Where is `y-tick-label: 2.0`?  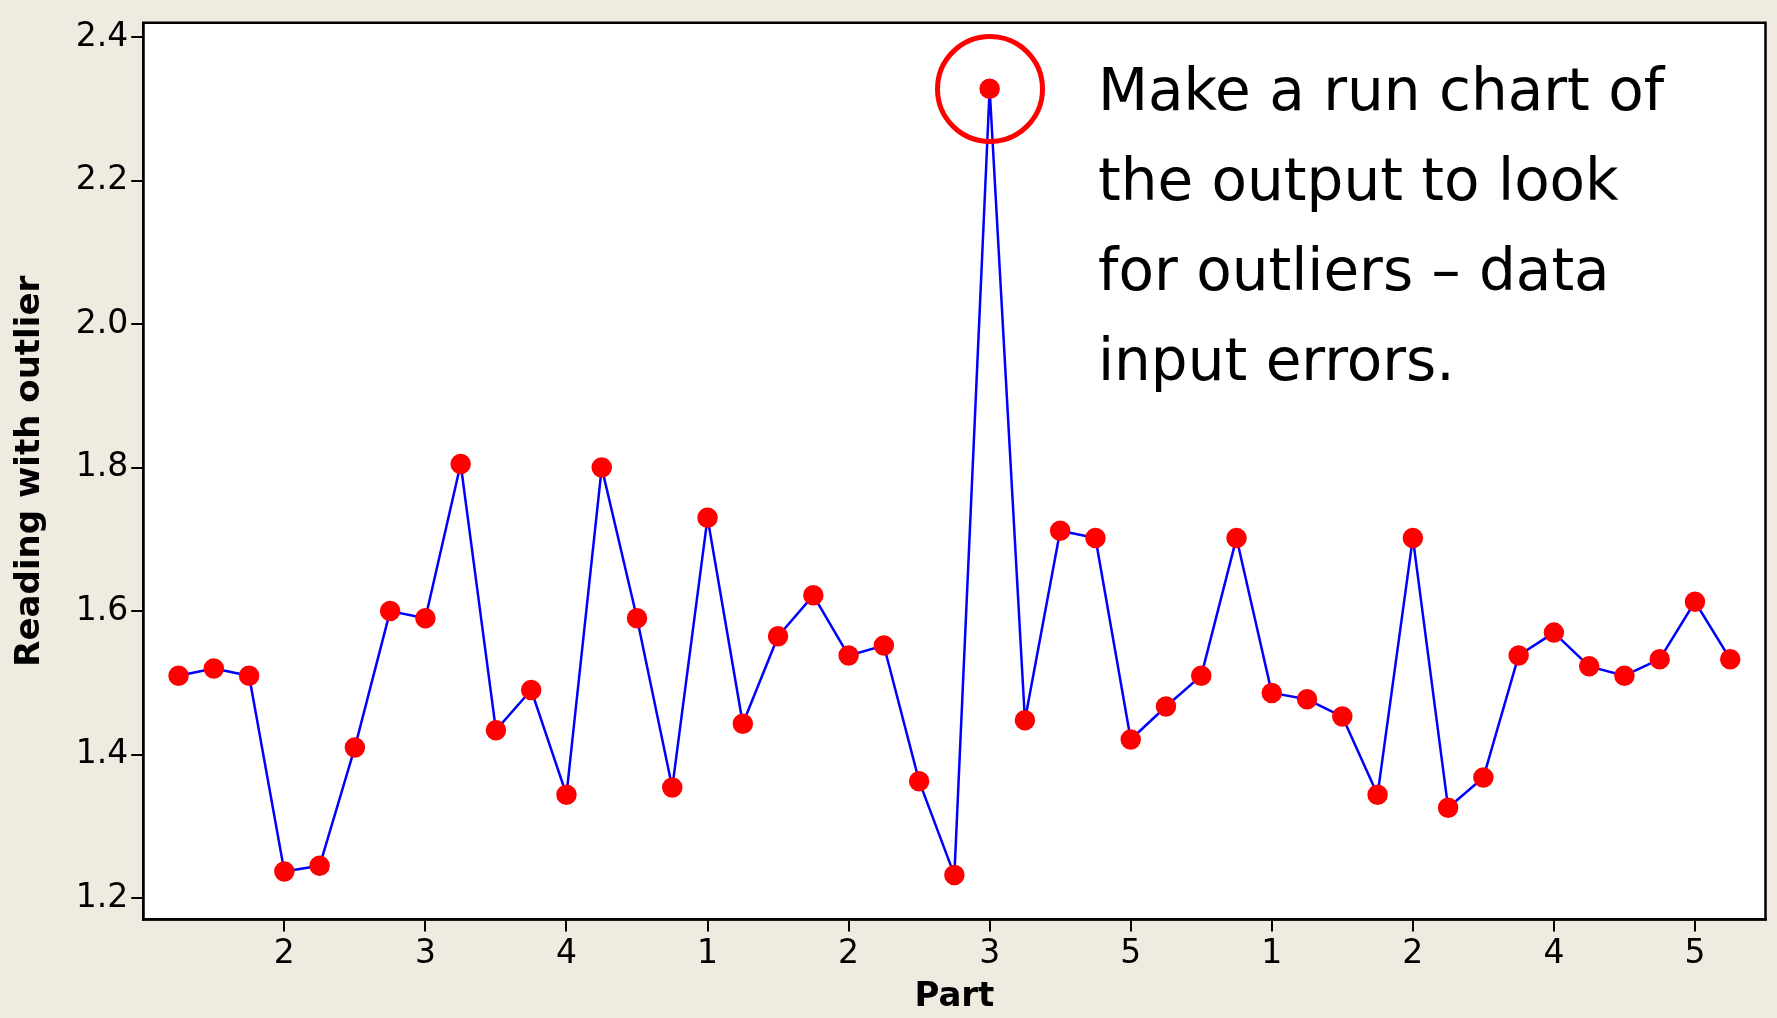
y-tick-label: 2.0 is located at coordinates (102, 321).